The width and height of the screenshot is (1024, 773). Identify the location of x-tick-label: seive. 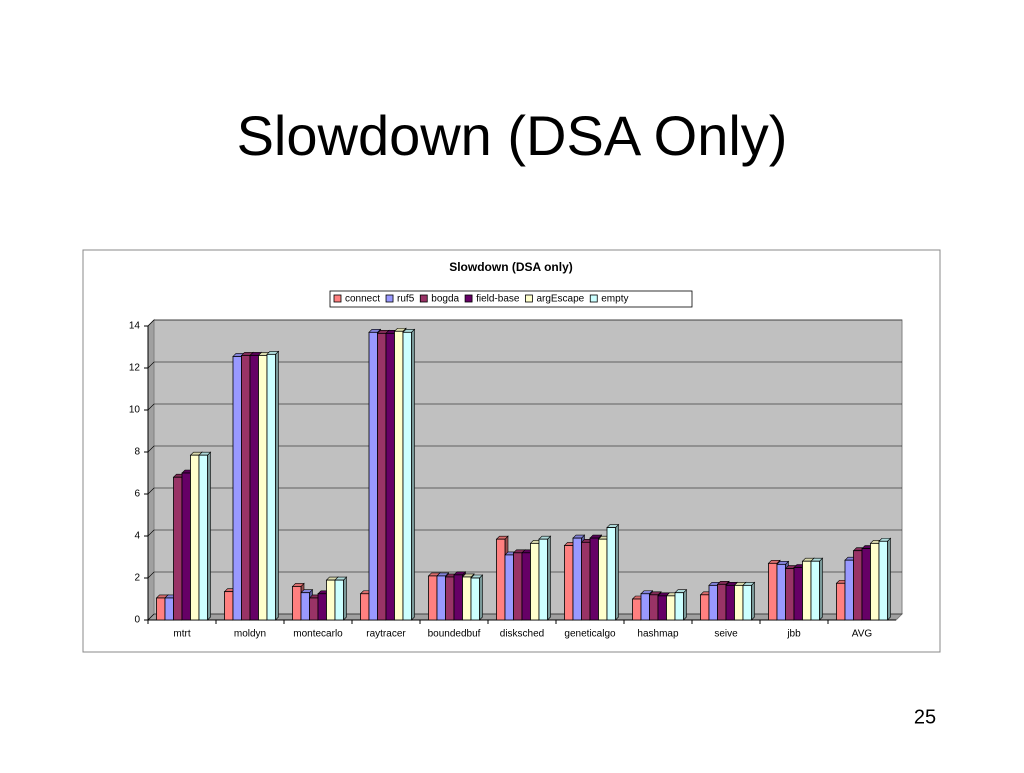
(726, 634).